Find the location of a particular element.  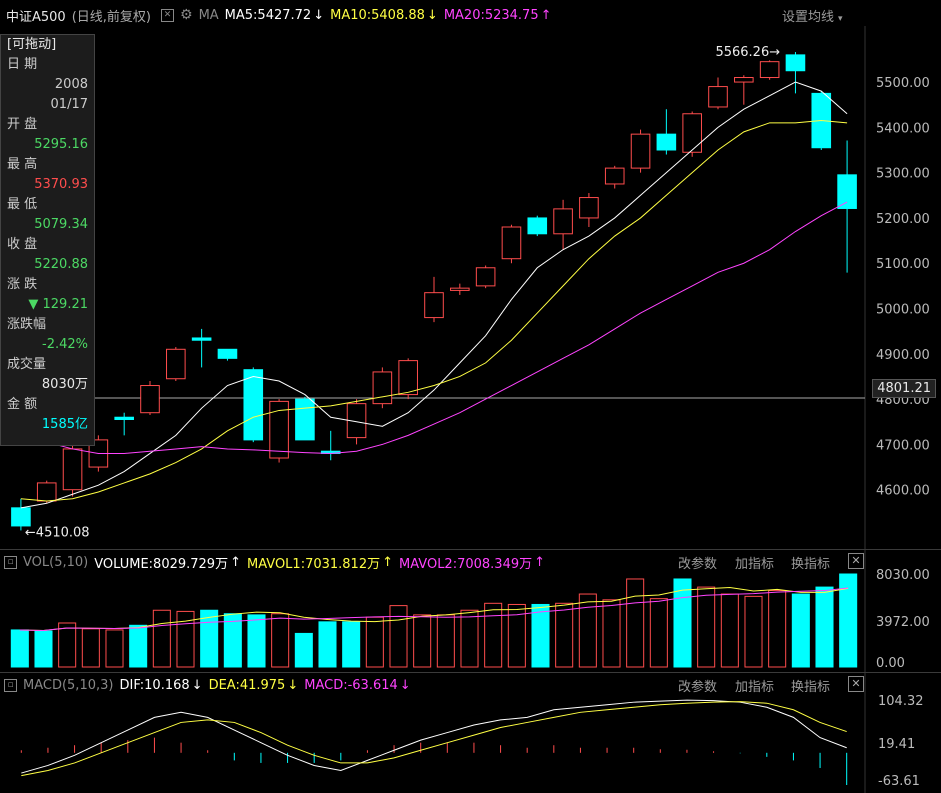

ma20-arrow: ↑ is located at coordinates (546, 15).